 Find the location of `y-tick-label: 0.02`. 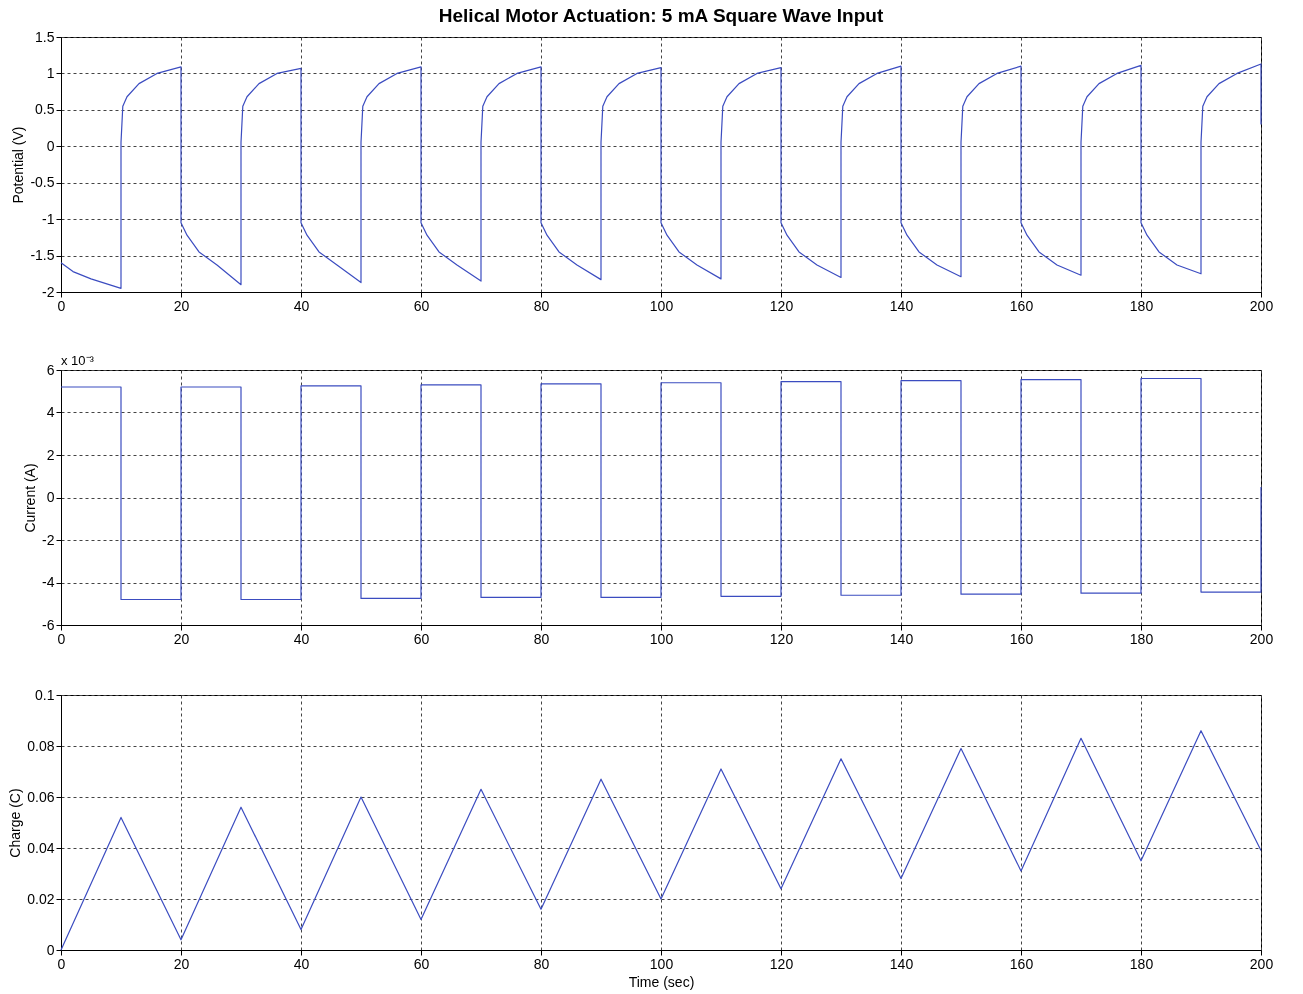

y-tick-label: 0.02 is located at coordinates (41, 898).